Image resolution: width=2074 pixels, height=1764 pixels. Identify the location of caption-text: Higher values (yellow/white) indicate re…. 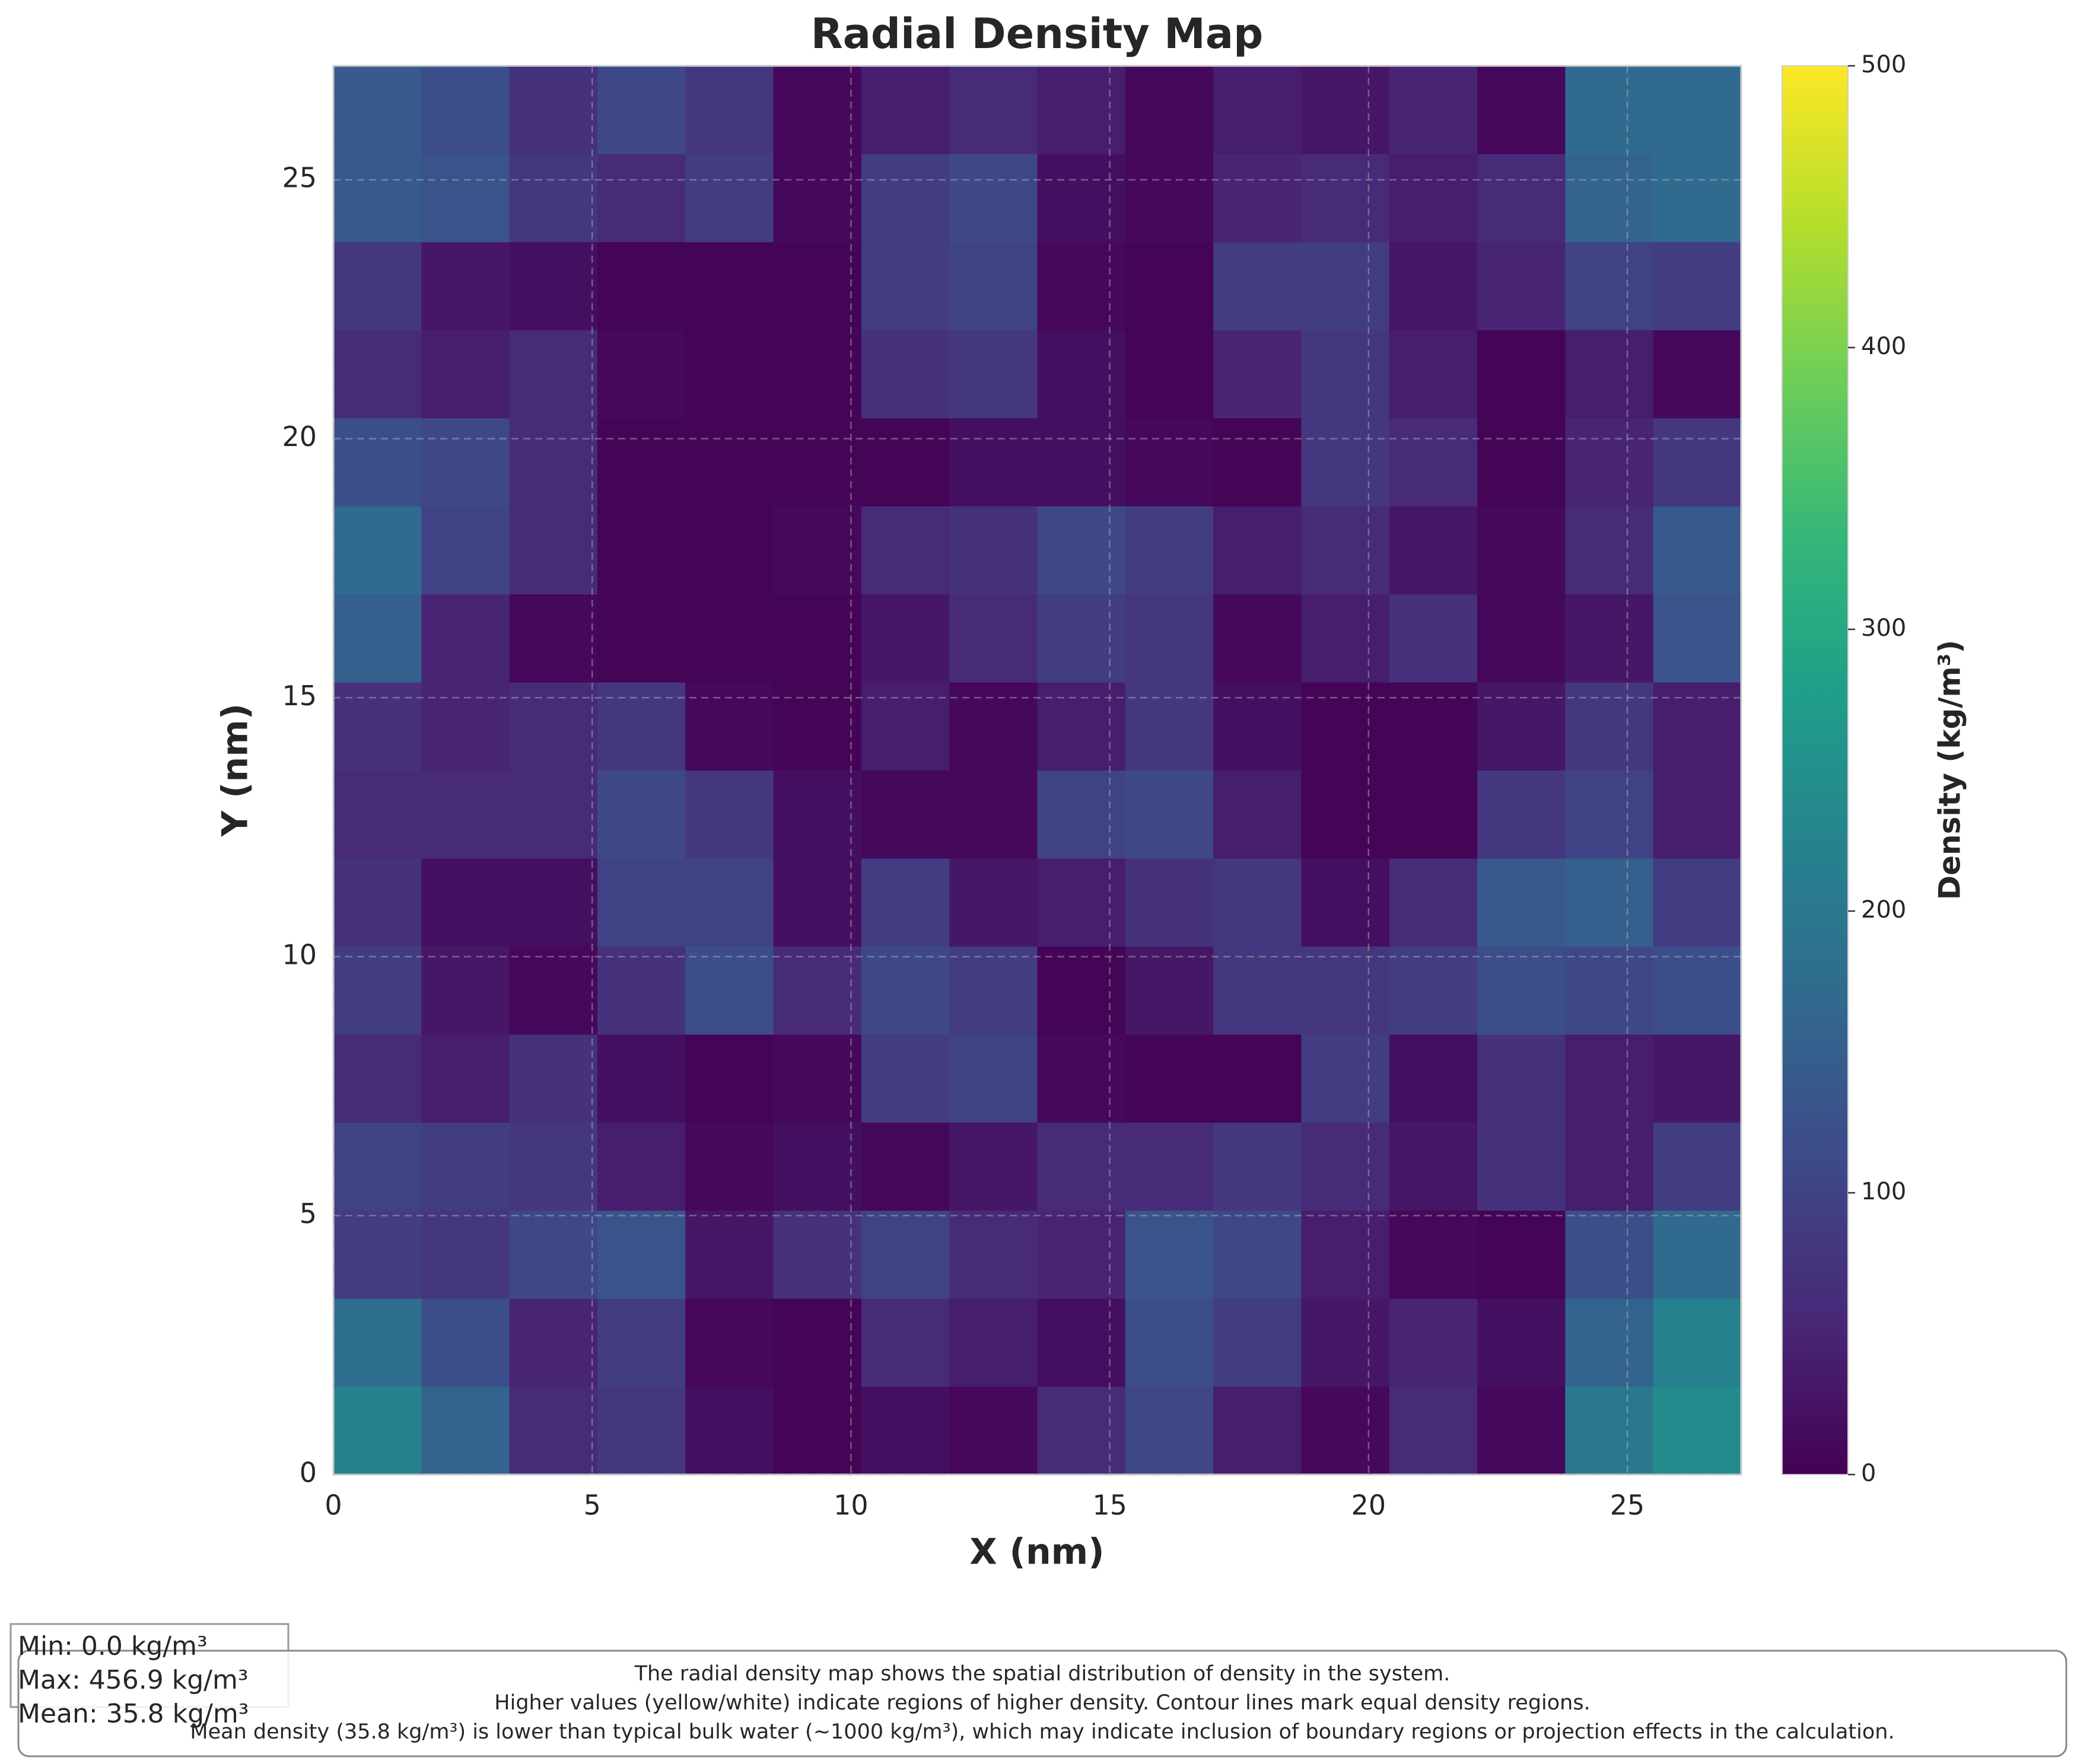
(1042, 1703).